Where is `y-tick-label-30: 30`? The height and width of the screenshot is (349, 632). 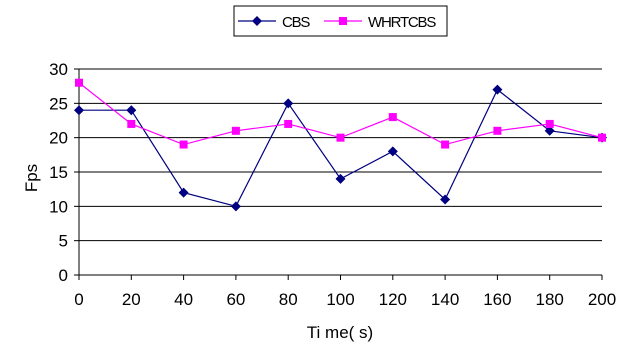 y-tick-label-30: 30 is located at coordinates (58, 69).